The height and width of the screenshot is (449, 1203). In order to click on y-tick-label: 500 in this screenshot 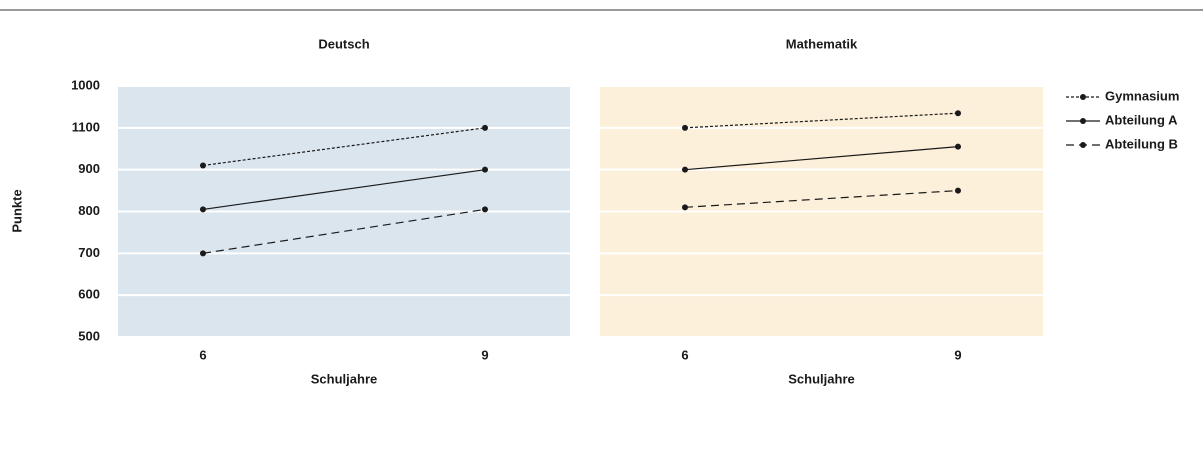, I will do `click(89, 335)`.